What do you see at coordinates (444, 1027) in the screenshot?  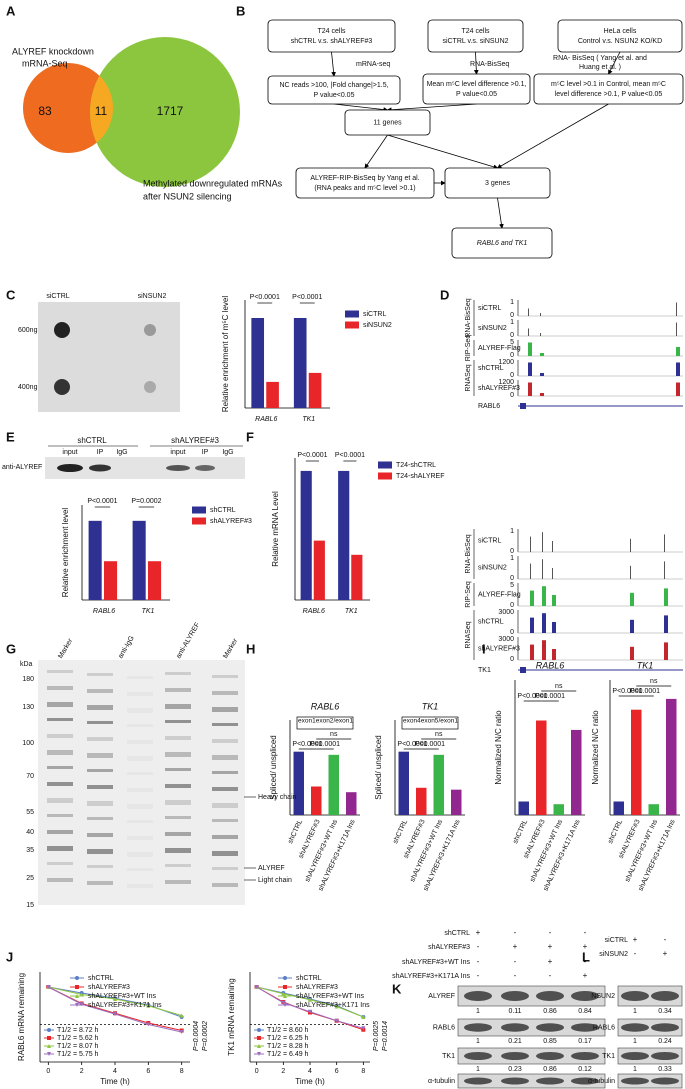 I see `blot-label: RABL6` at bounding box center [444, 1027].